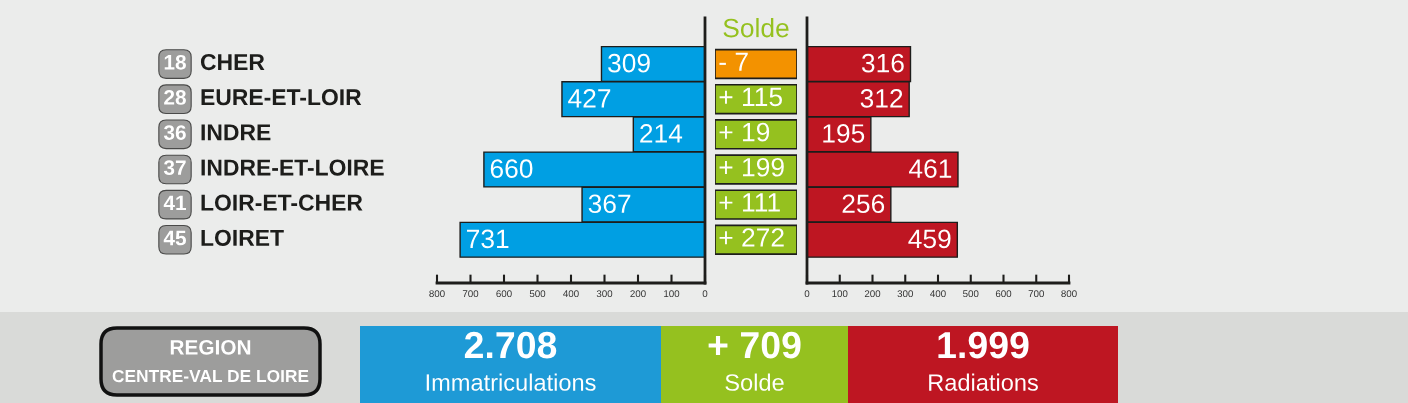 Image resolution: width=1408 pixels, height=403 pixels. What do you see at coordinates (733, 61) in the screenshot?
I see `data-label: - 7` at bounding box center [733, 61].